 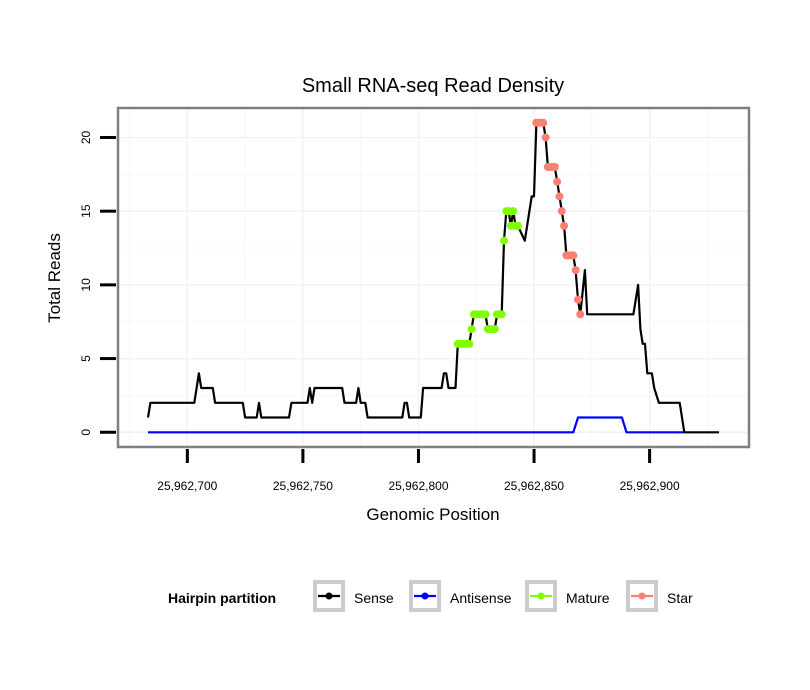 I want to click on legend-item-mature: Mature, so click(x=567, y=596).